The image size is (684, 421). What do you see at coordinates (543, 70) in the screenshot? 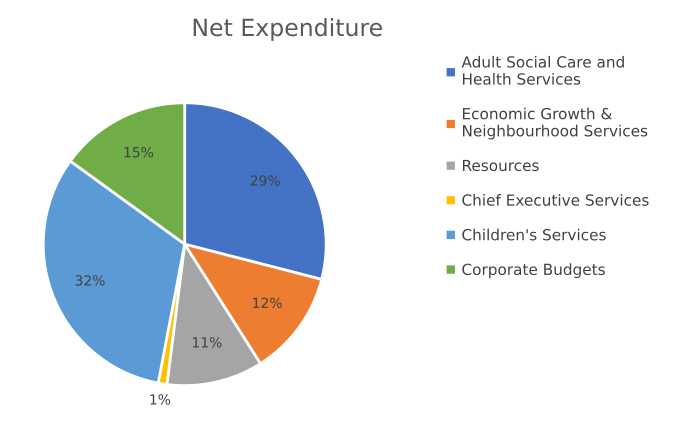
I see `legend-label: Adult Social Care and Health Services` at bounding box center [543, 70].